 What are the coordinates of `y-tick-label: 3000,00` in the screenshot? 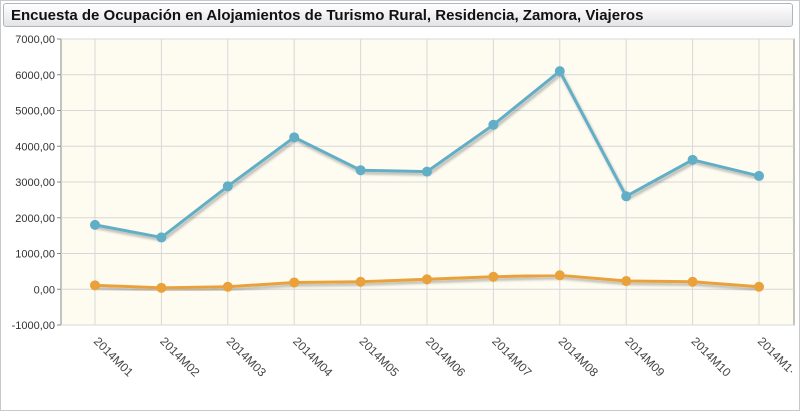 It's located at (35, 183).